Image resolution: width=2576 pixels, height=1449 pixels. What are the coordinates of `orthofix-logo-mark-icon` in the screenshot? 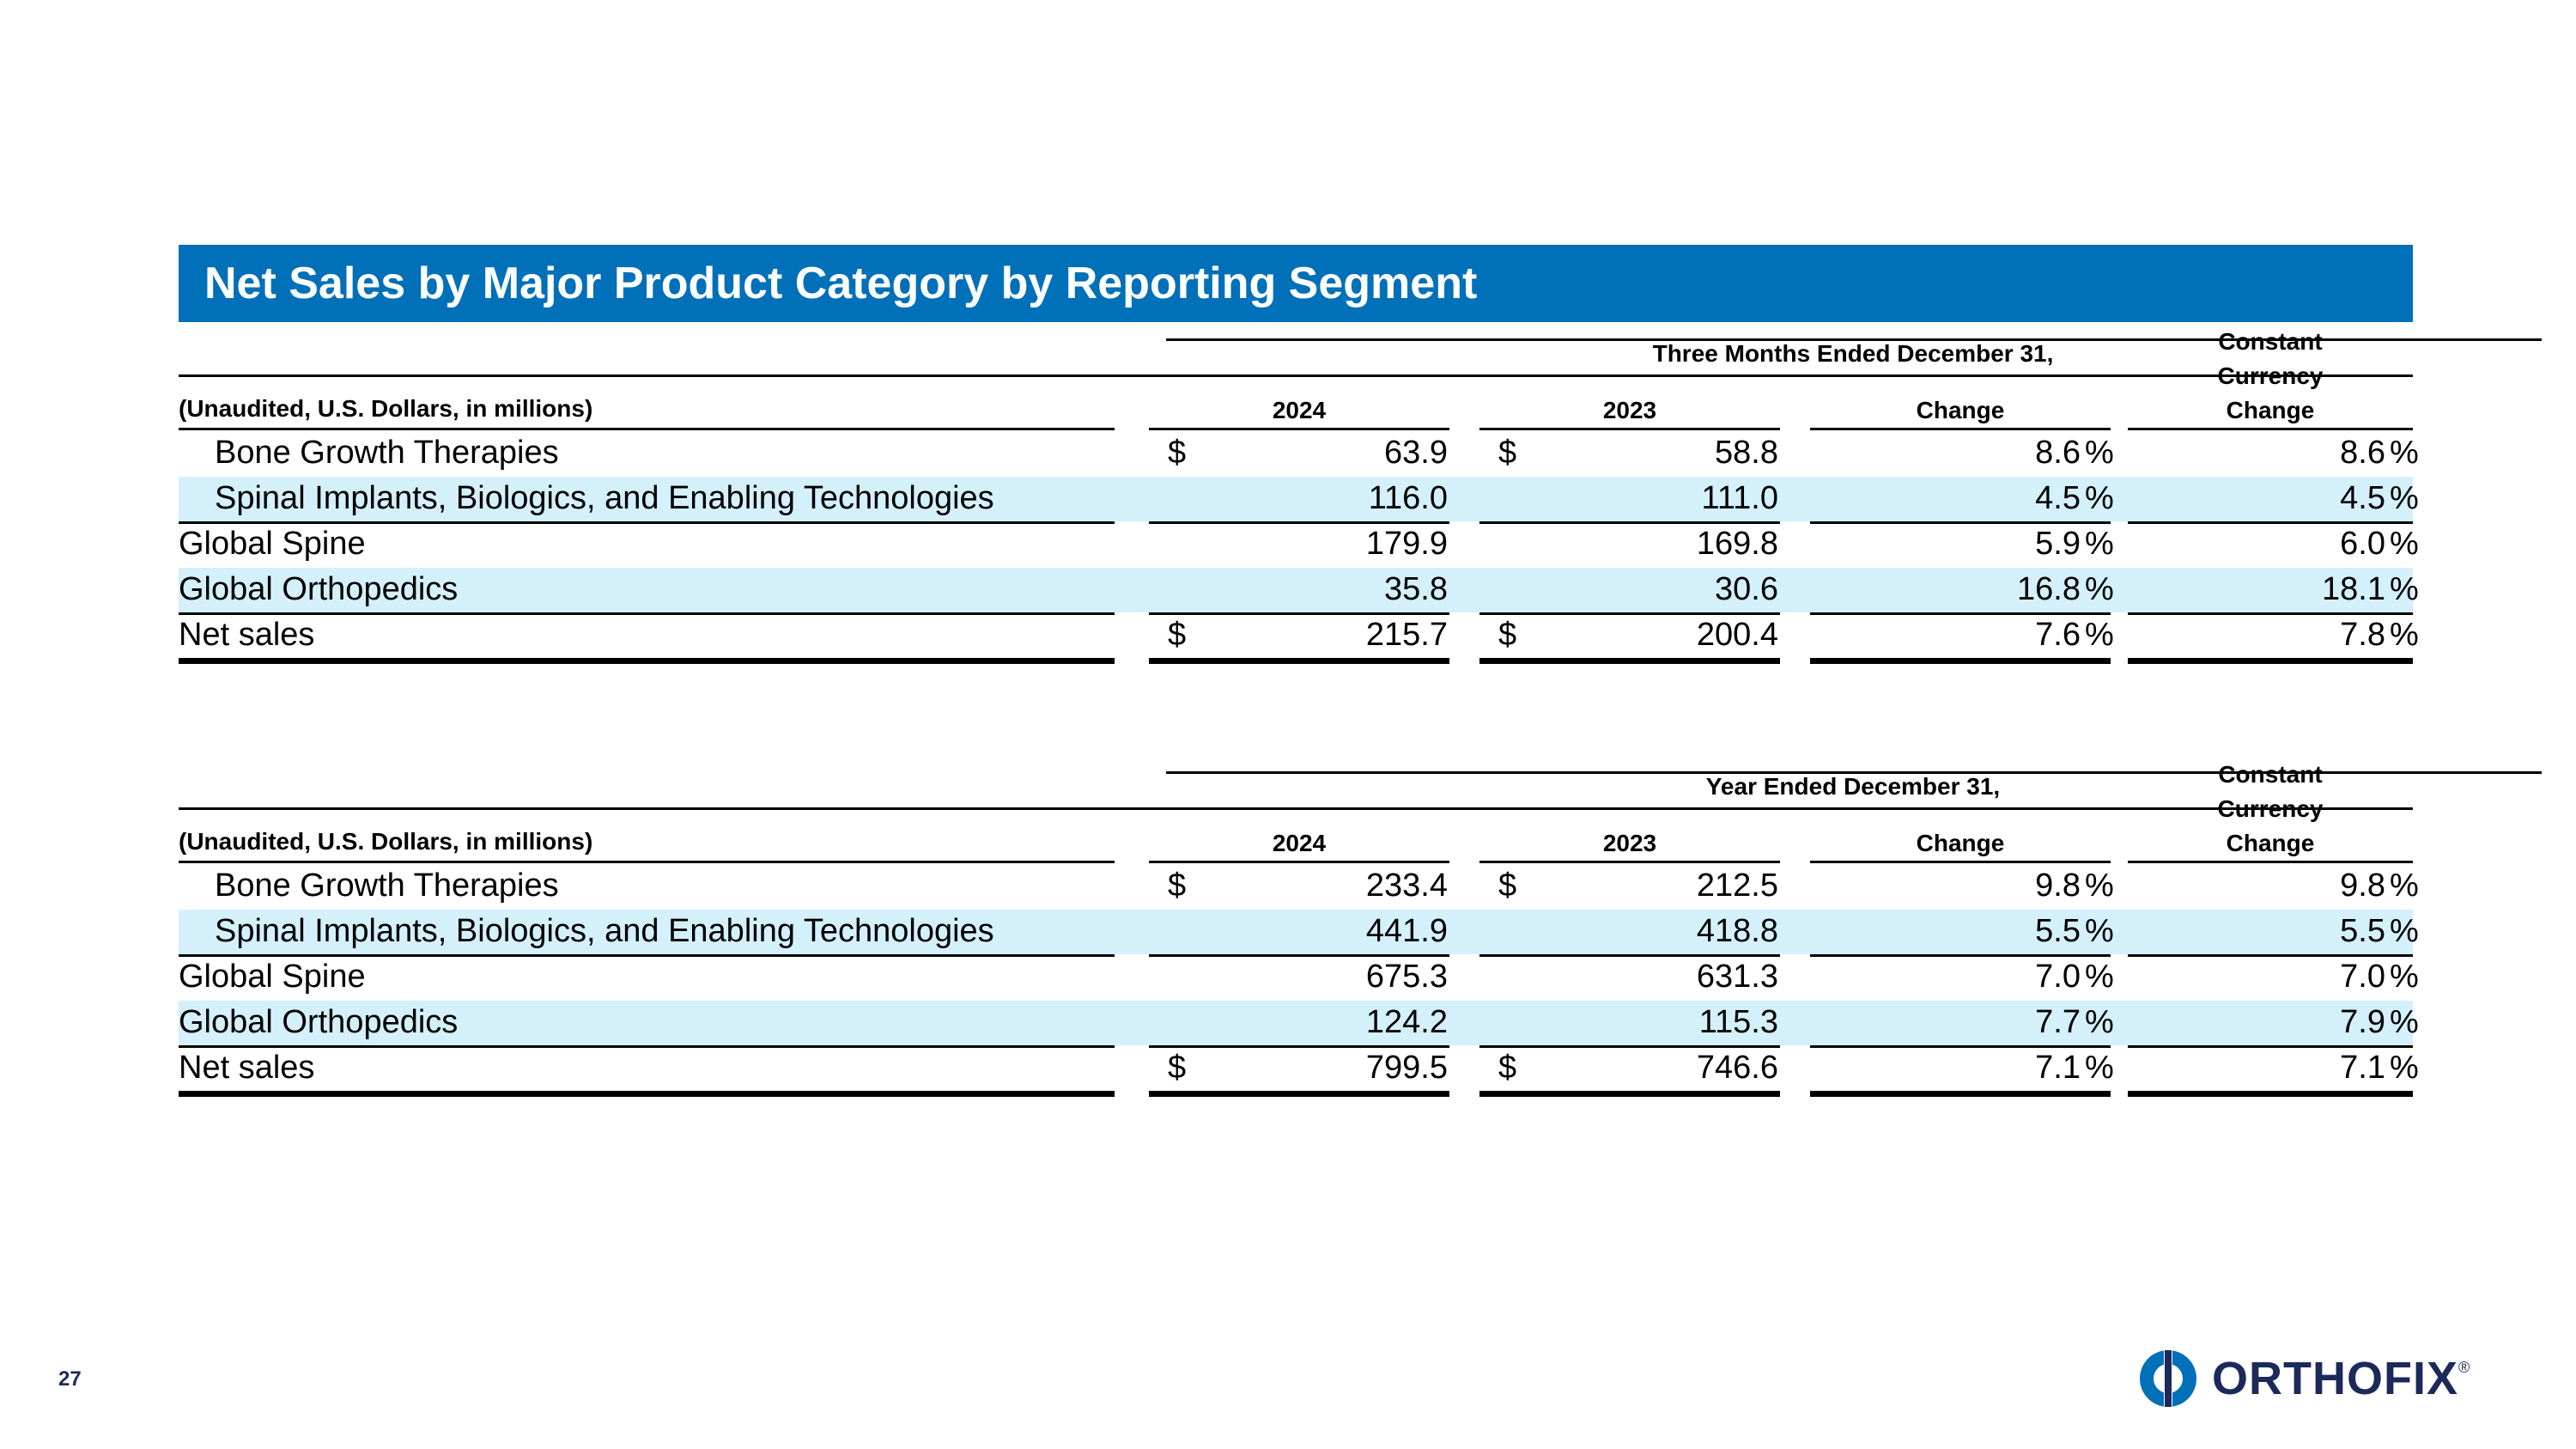 It's located at (2168, 1378).